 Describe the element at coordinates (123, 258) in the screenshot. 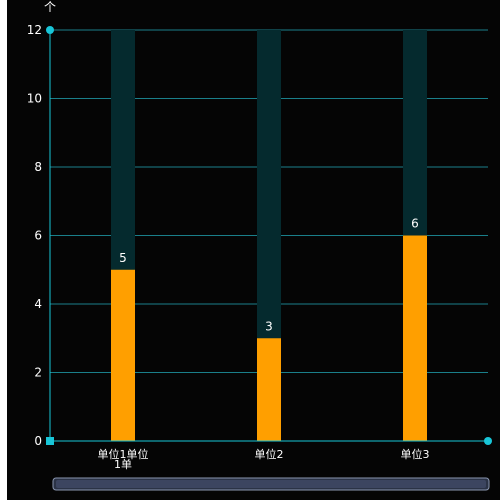

I see `bar-value-label: 5` at that location.